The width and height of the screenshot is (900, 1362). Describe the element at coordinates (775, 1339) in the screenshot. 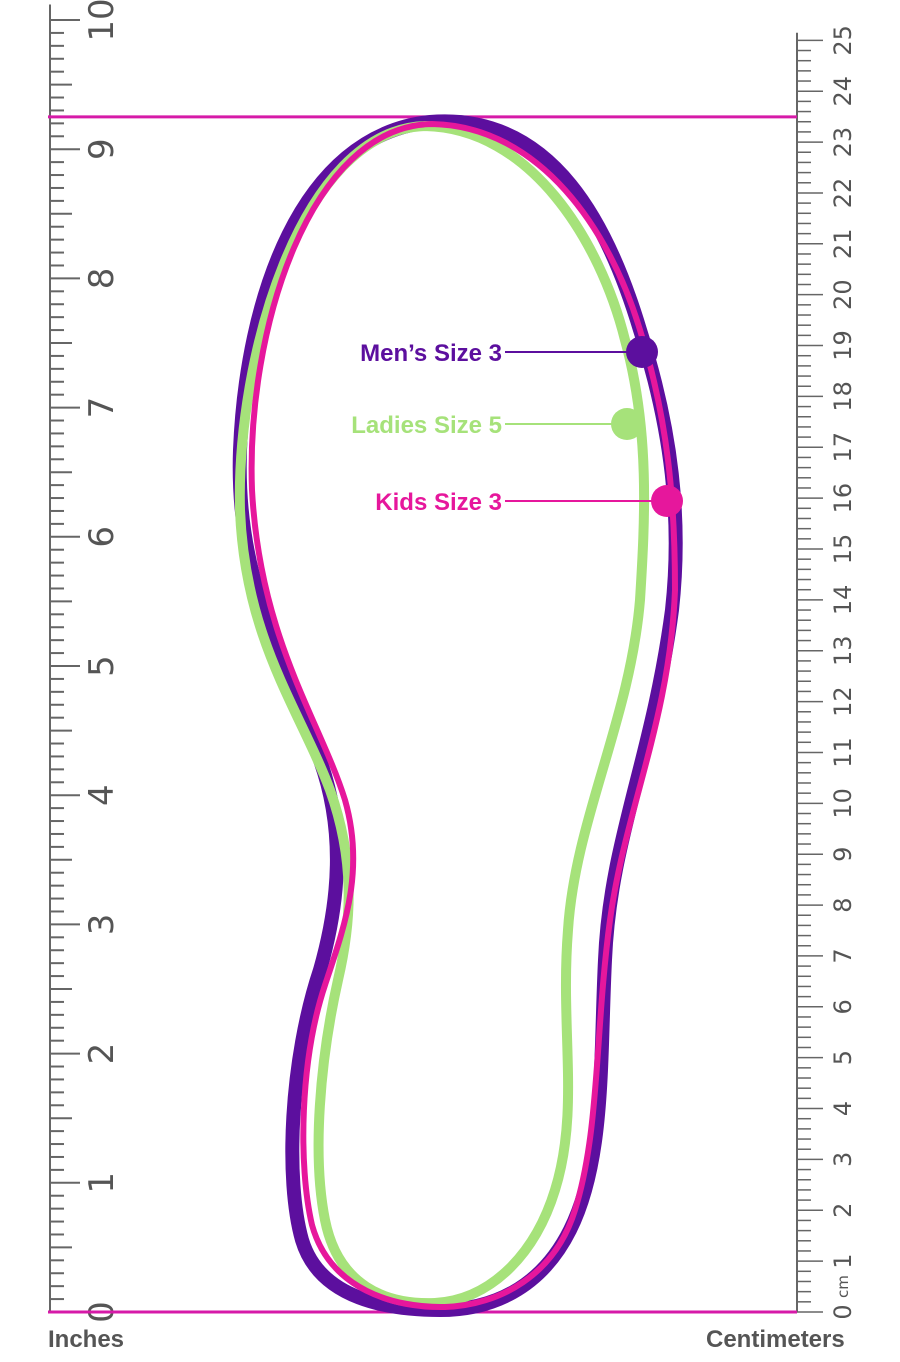

I see `centimeters-axis-label: Centimeters` at that location.